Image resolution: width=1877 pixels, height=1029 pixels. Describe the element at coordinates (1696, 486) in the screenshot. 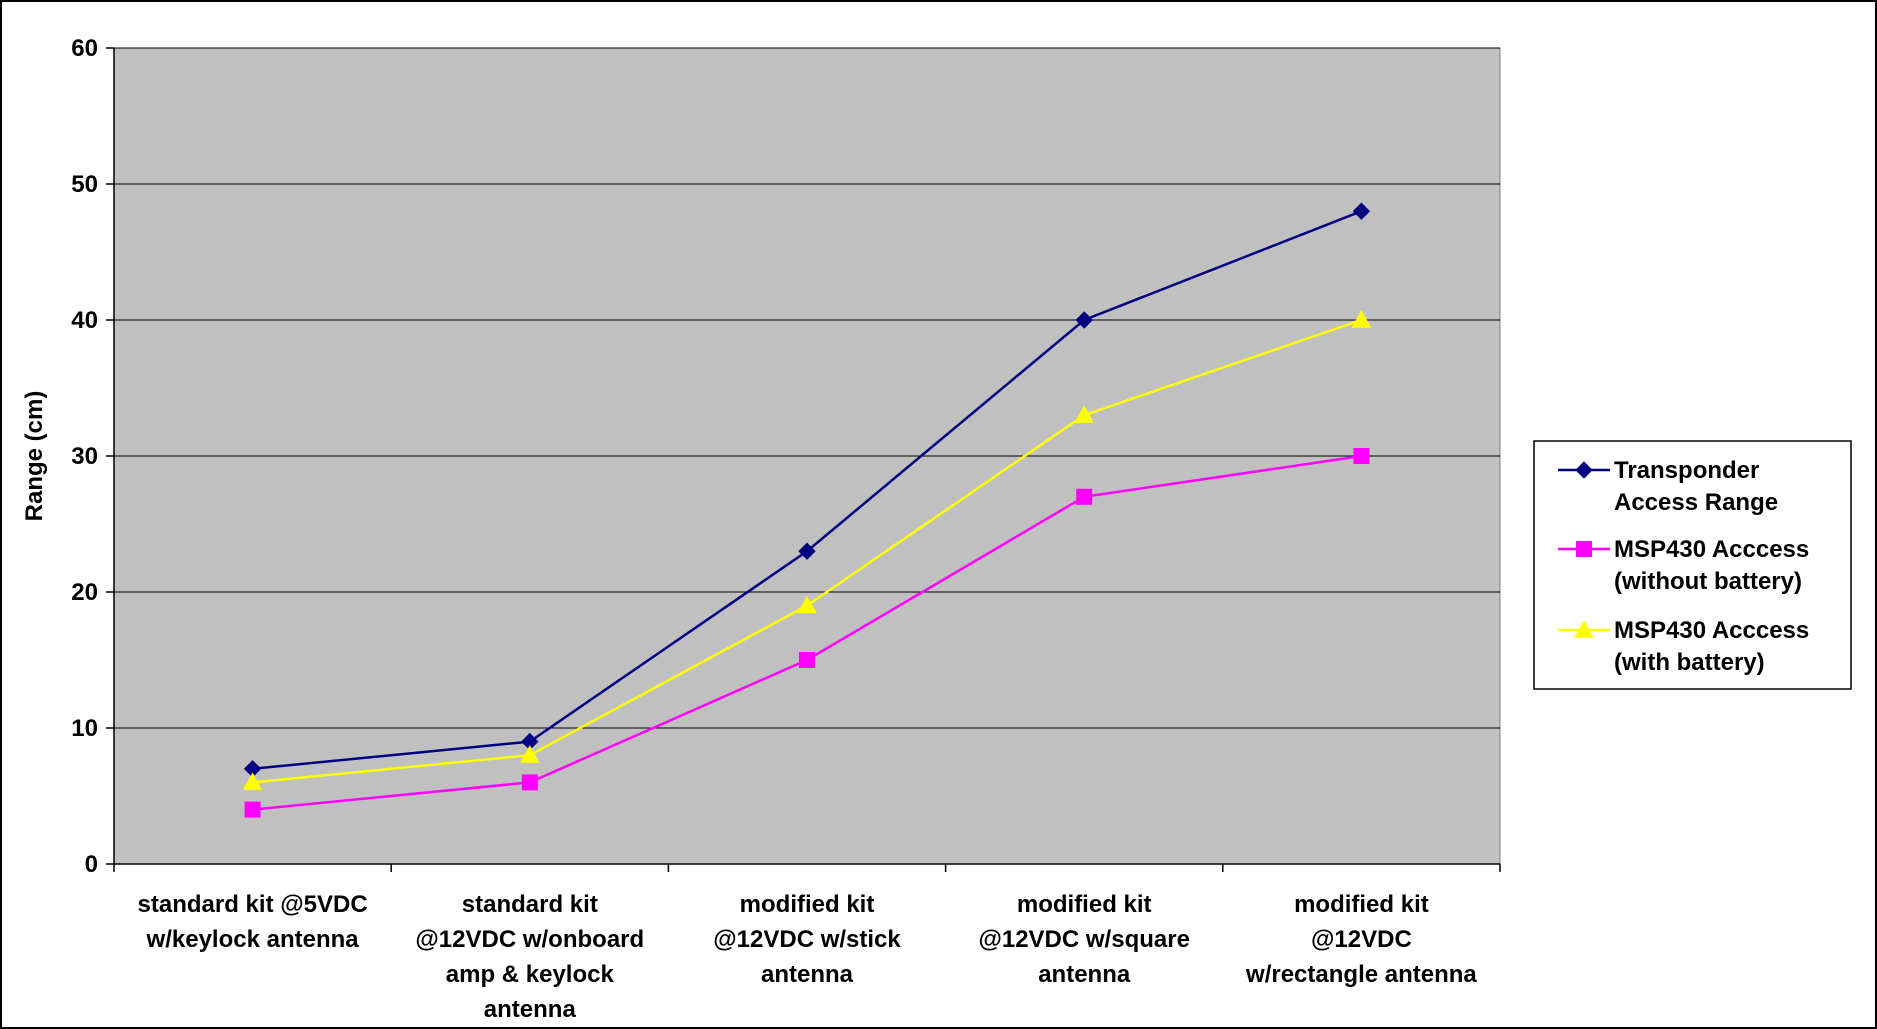

I see `legend-label: Transponder Access Range` at that location.